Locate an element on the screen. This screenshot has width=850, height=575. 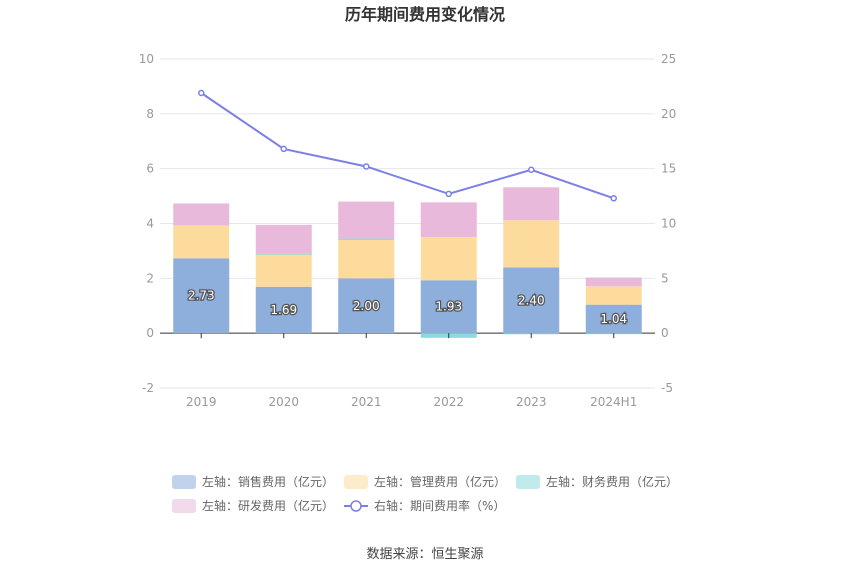
left-axis-tick-label: 6 is located at coordinates (150, 169).